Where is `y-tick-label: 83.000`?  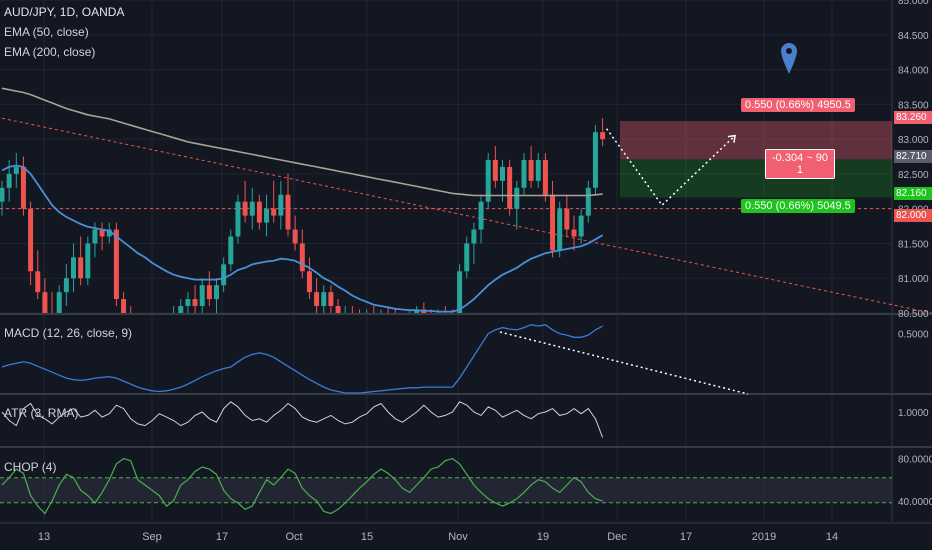
y-tick-label: 83.000 is located at coordinates (913, 140).